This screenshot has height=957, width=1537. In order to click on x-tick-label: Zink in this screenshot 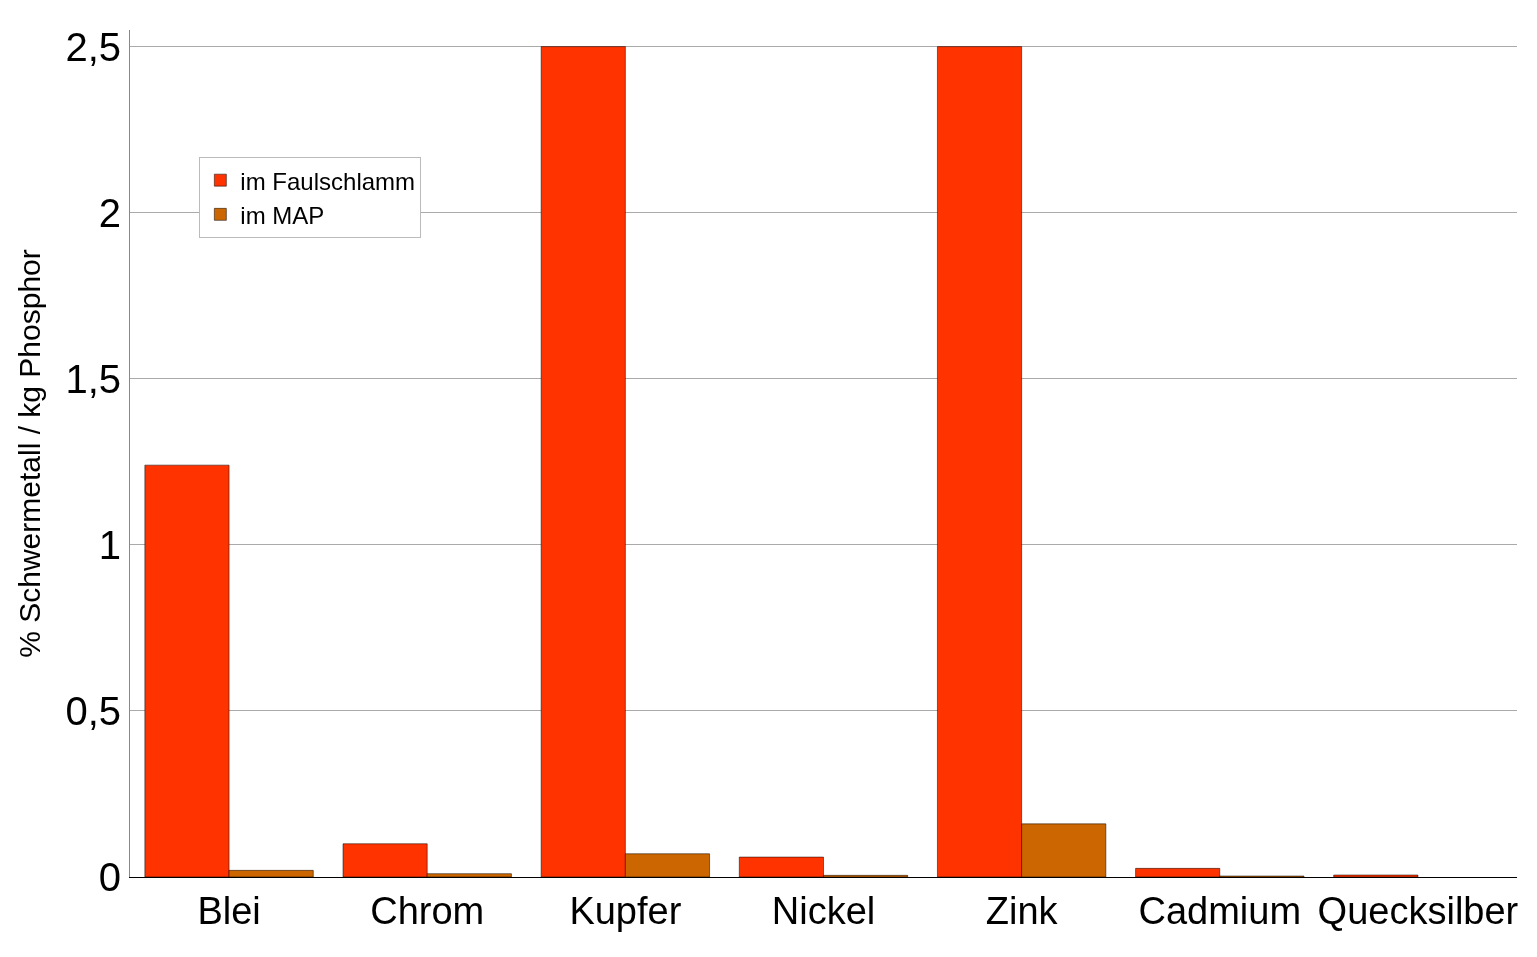, I will do `click(1022, 910)`.